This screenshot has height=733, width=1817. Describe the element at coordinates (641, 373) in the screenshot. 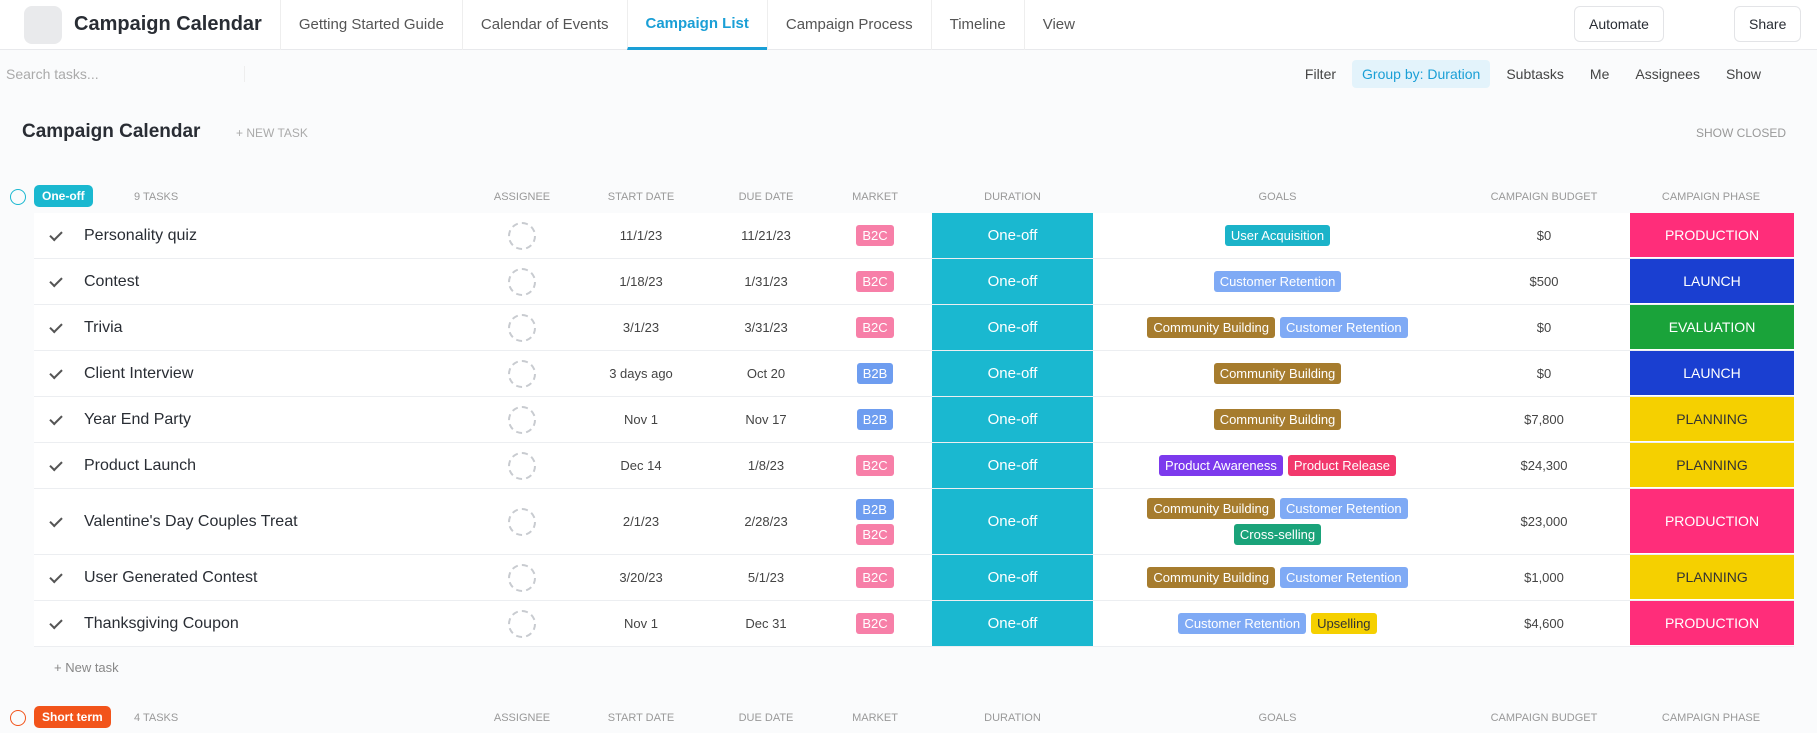

I see `start-date: 3 days ago` at that location.